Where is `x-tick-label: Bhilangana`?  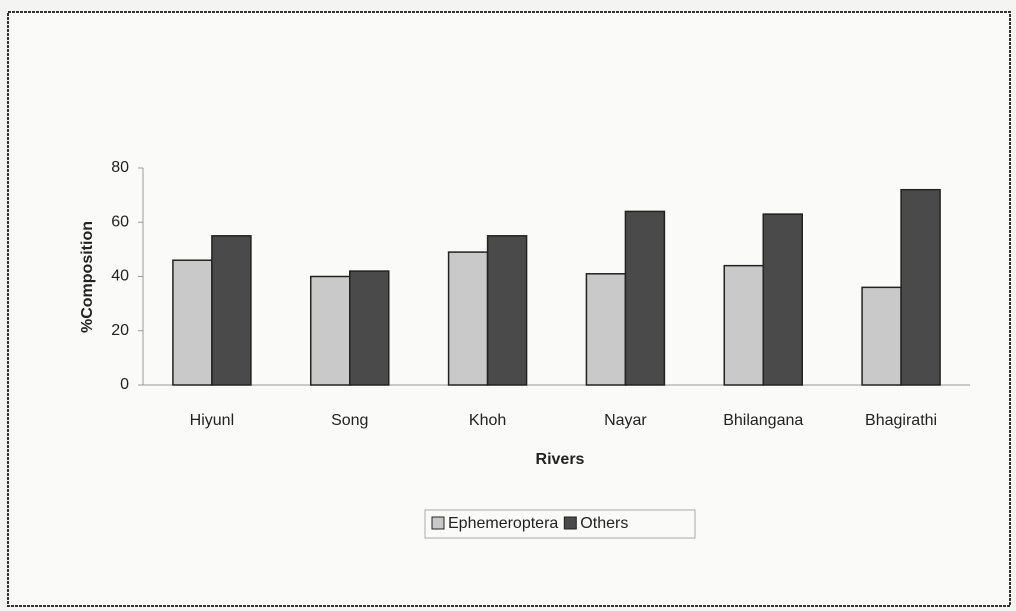 x-tick-label: Bhilangana is located at coordinates (763, 420).